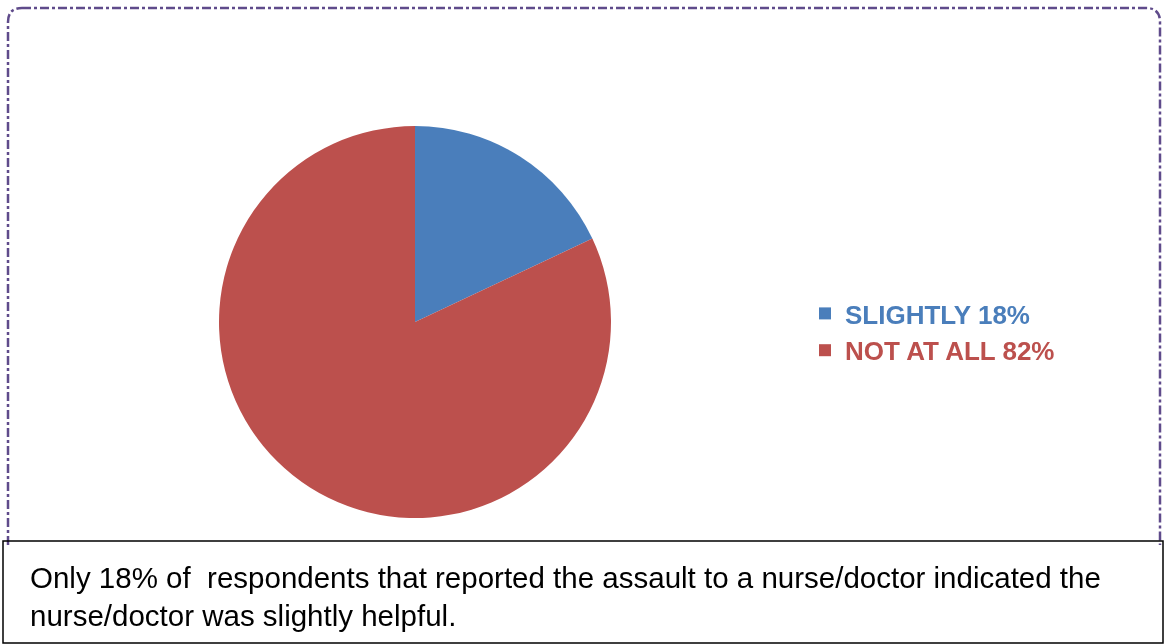 Image resolution: width=1165 pixels, height=644 pixels. Describe the element at coordinates (504, 224) in the screenshot. I see `pie-slice` at that location.